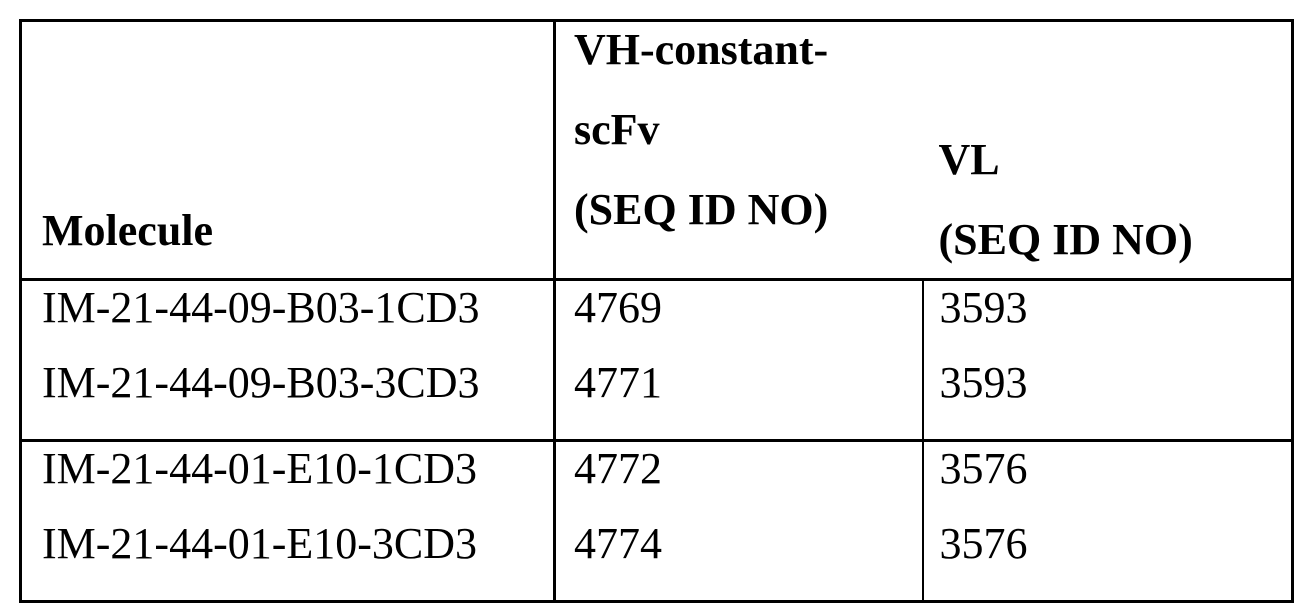 Image resolution: width=1315 pixels, height=603 pixels. What do you see at coordinates (701, 49) in the screenshot?
I see `vh-header-line-1: VH-constant-` at bounding box center [701, 49].